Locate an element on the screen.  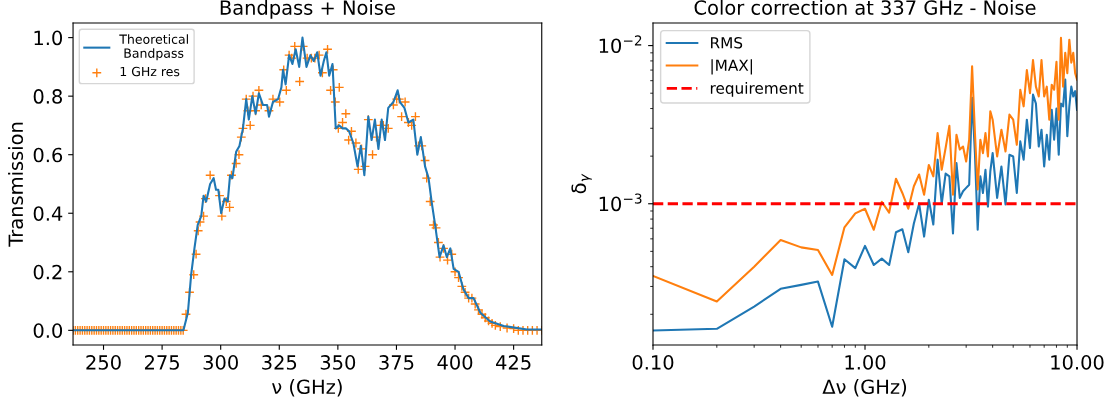
y-tick-label: 0.8 is located at coordinates (47, 96).